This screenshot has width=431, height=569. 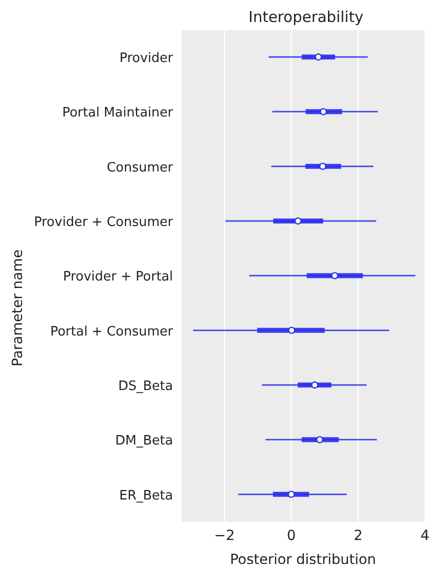 I want to click on x-tick-label: 2, so click(x=358, y=536).